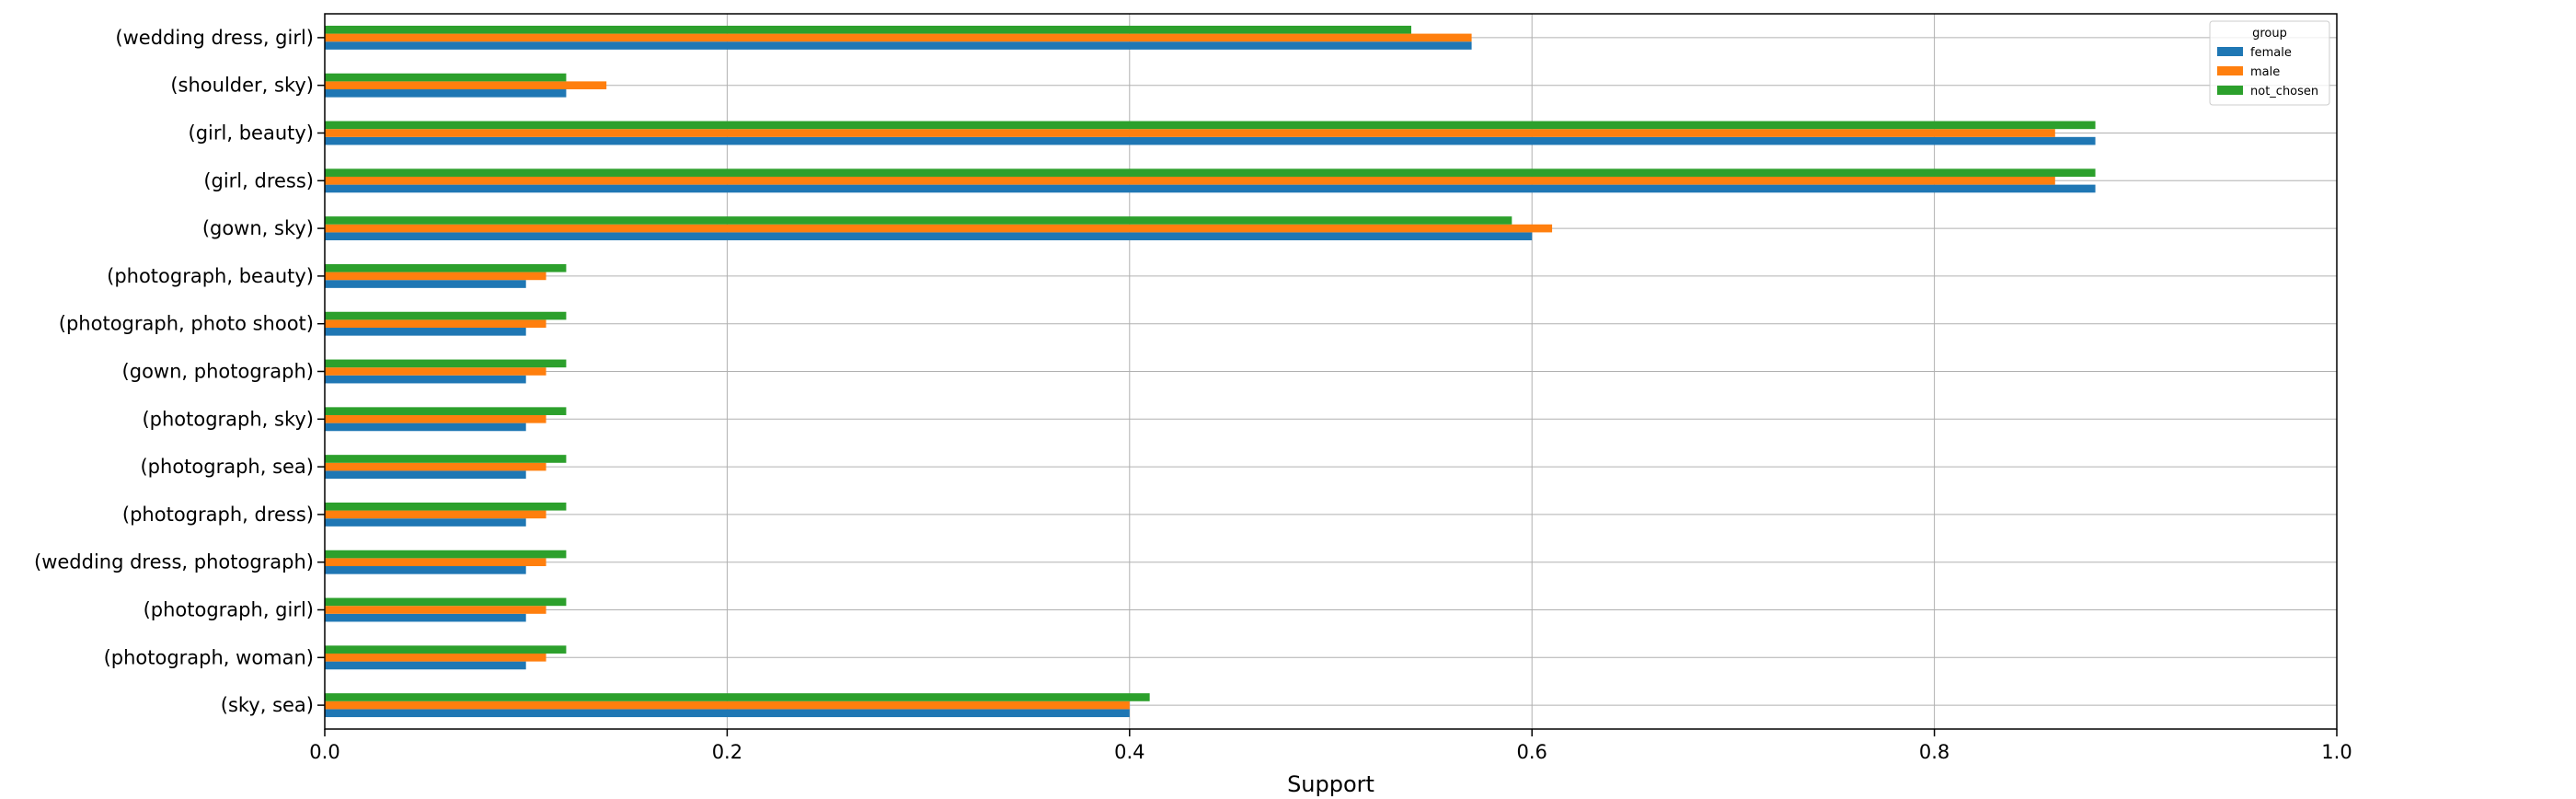 The image size is (2576, 799). What do you see at coordinates (2269, 34) in the screenshot?
I see `legend-title: group` at bounding box center [2269, 34].